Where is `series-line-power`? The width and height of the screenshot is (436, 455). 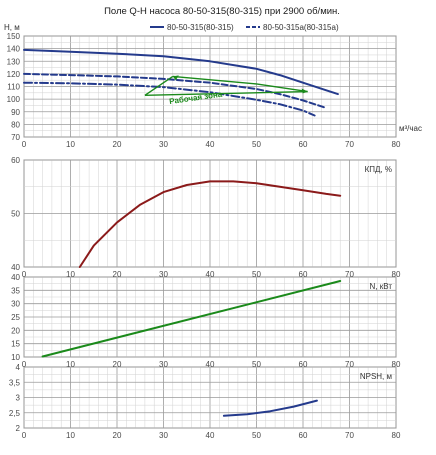
series-line-power is located at coordinates (191, 319).